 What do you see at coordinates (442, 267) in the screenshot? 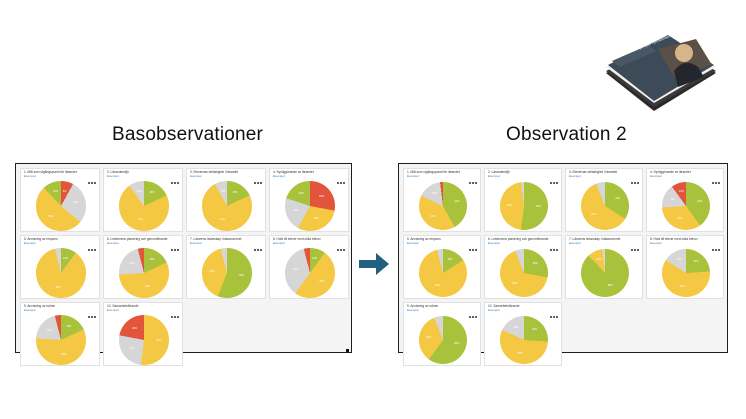
I see `chart-card: 5. Anvisning av respons Exempel 16% 80%` at bounding box center [442, 267].